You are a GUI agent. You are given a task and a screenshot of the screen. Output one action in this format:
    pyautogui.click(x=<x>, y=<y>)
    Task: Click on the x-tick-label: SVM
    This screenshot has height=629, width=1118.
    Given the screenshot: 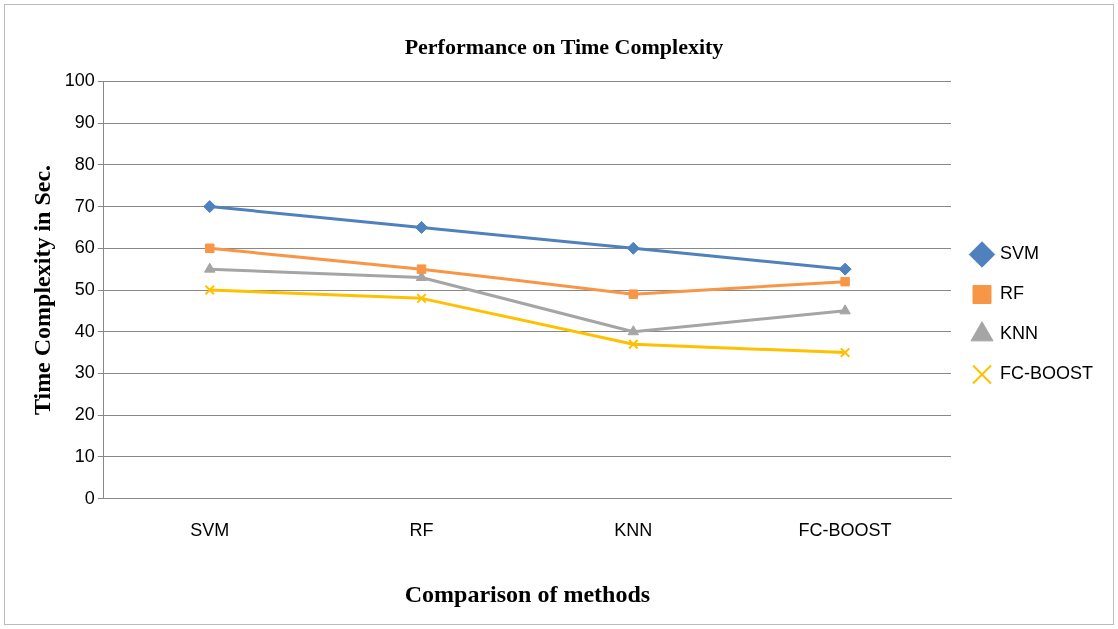 What is the action you would take?
    pyautogui.click(x=210, y=530)
    